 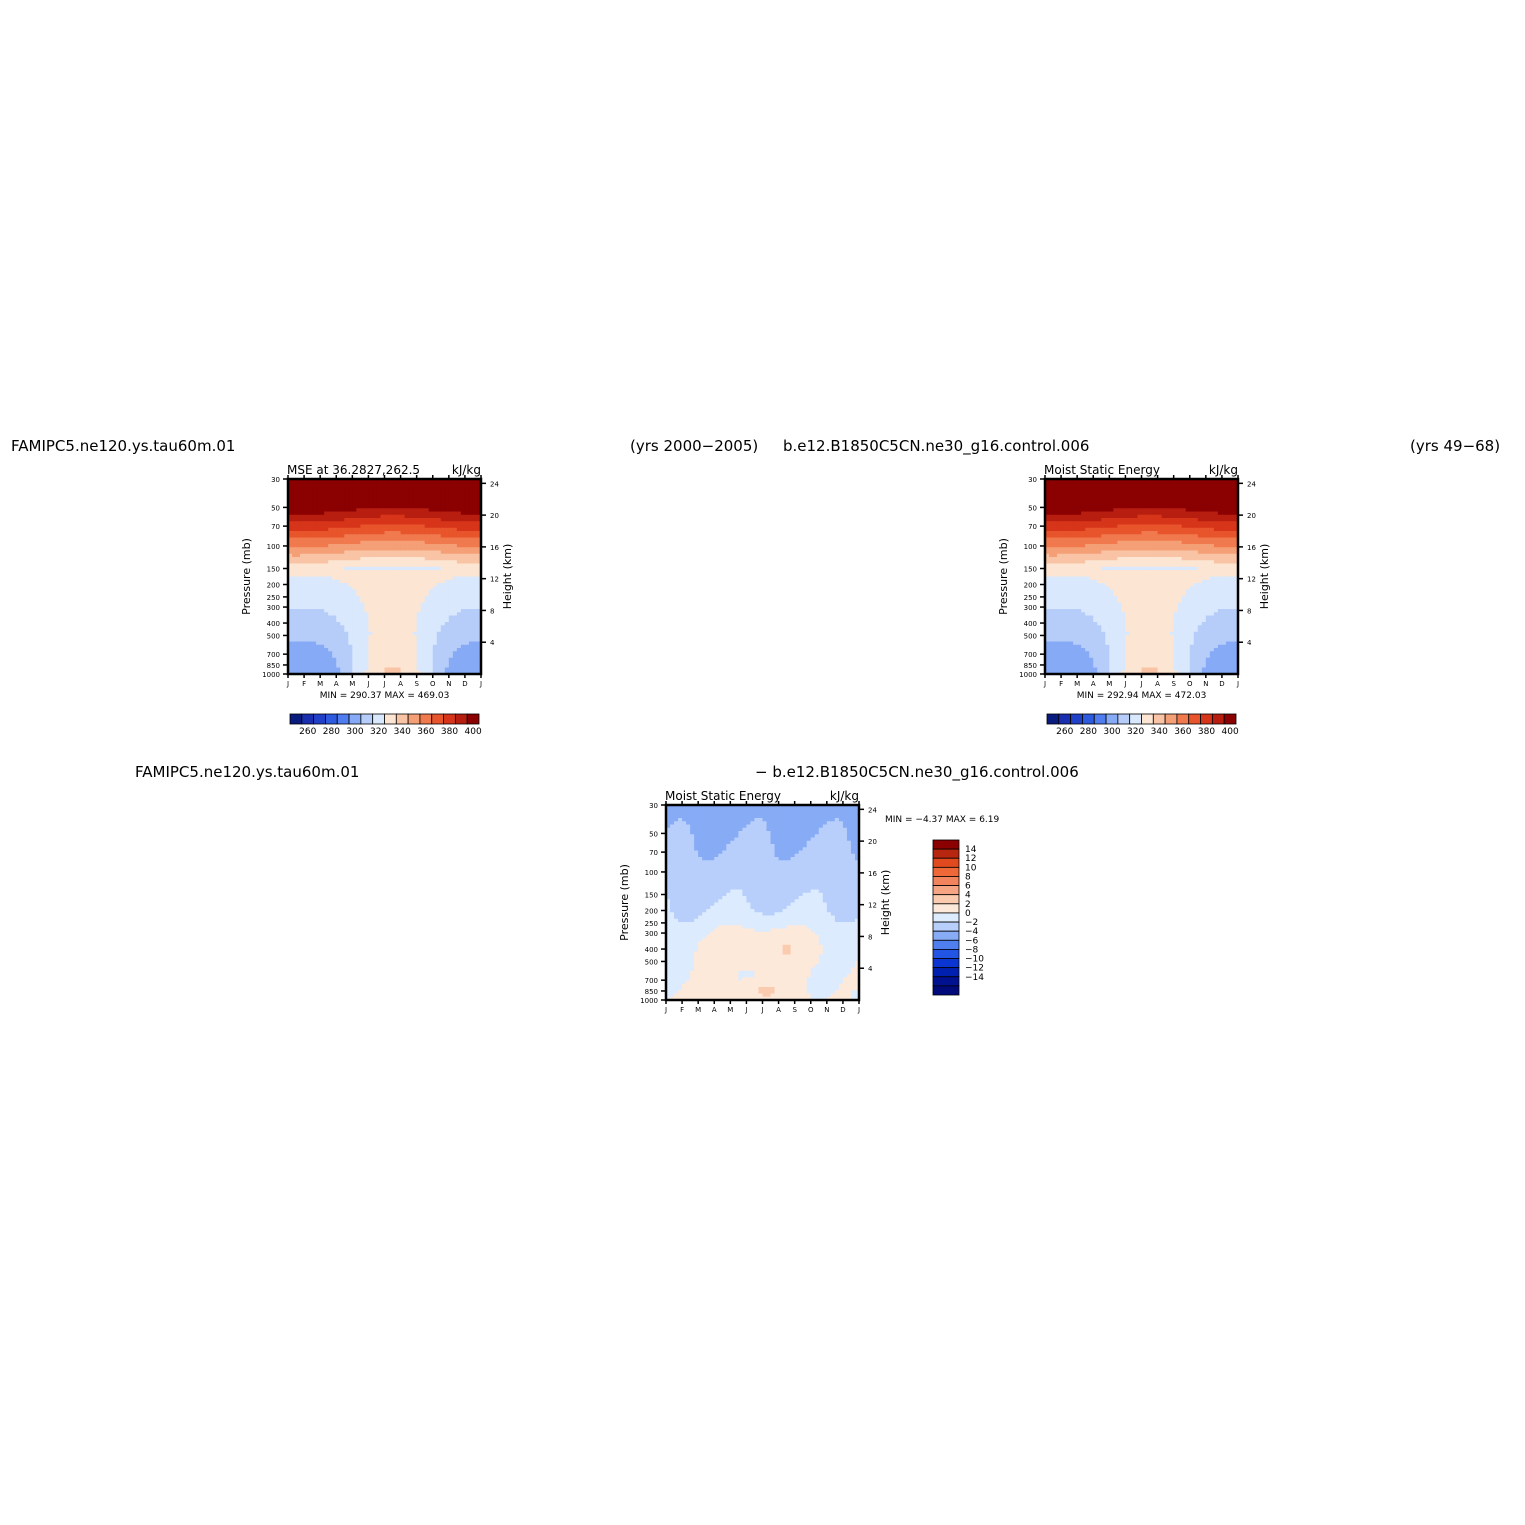 I want to click on height-tick-label-12: 12, so click(x=494, y=580).